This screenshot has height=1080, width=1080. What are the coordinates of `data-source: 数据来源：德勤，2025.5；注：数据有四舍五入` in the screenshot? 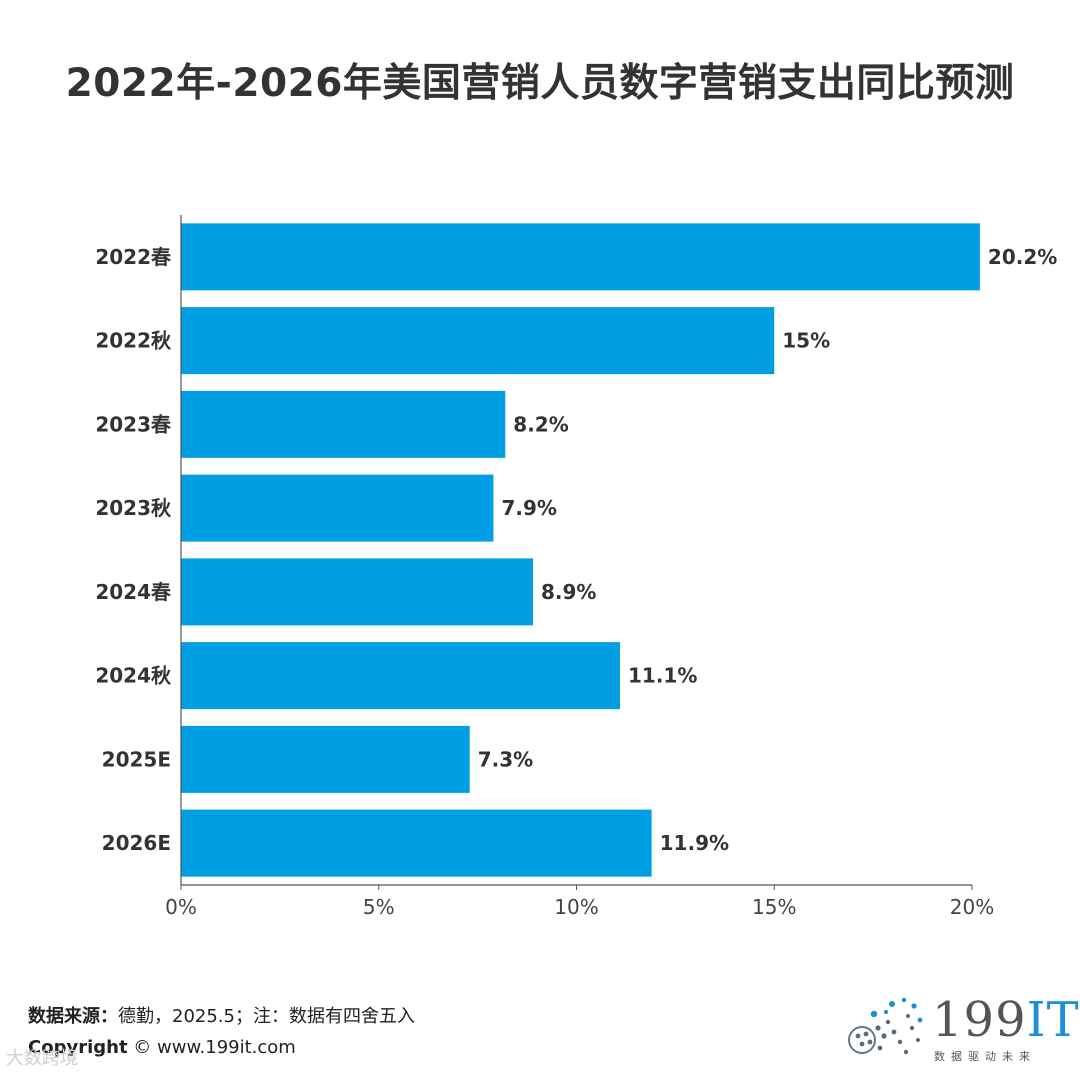 It's located at (221, 1015).